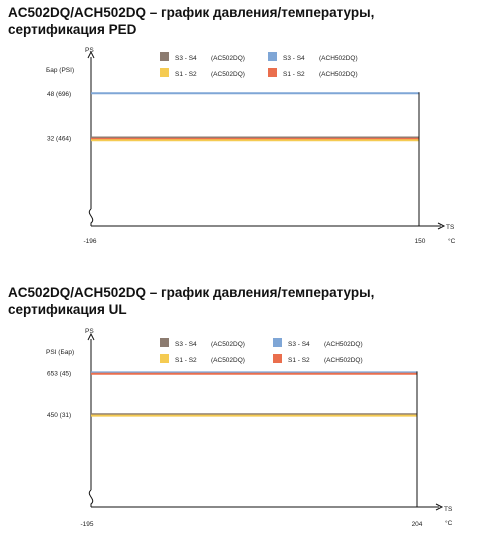 The width and height of the screenshot is (494, 545). I want to click on x-tick-label: 150, so click(420, 241).